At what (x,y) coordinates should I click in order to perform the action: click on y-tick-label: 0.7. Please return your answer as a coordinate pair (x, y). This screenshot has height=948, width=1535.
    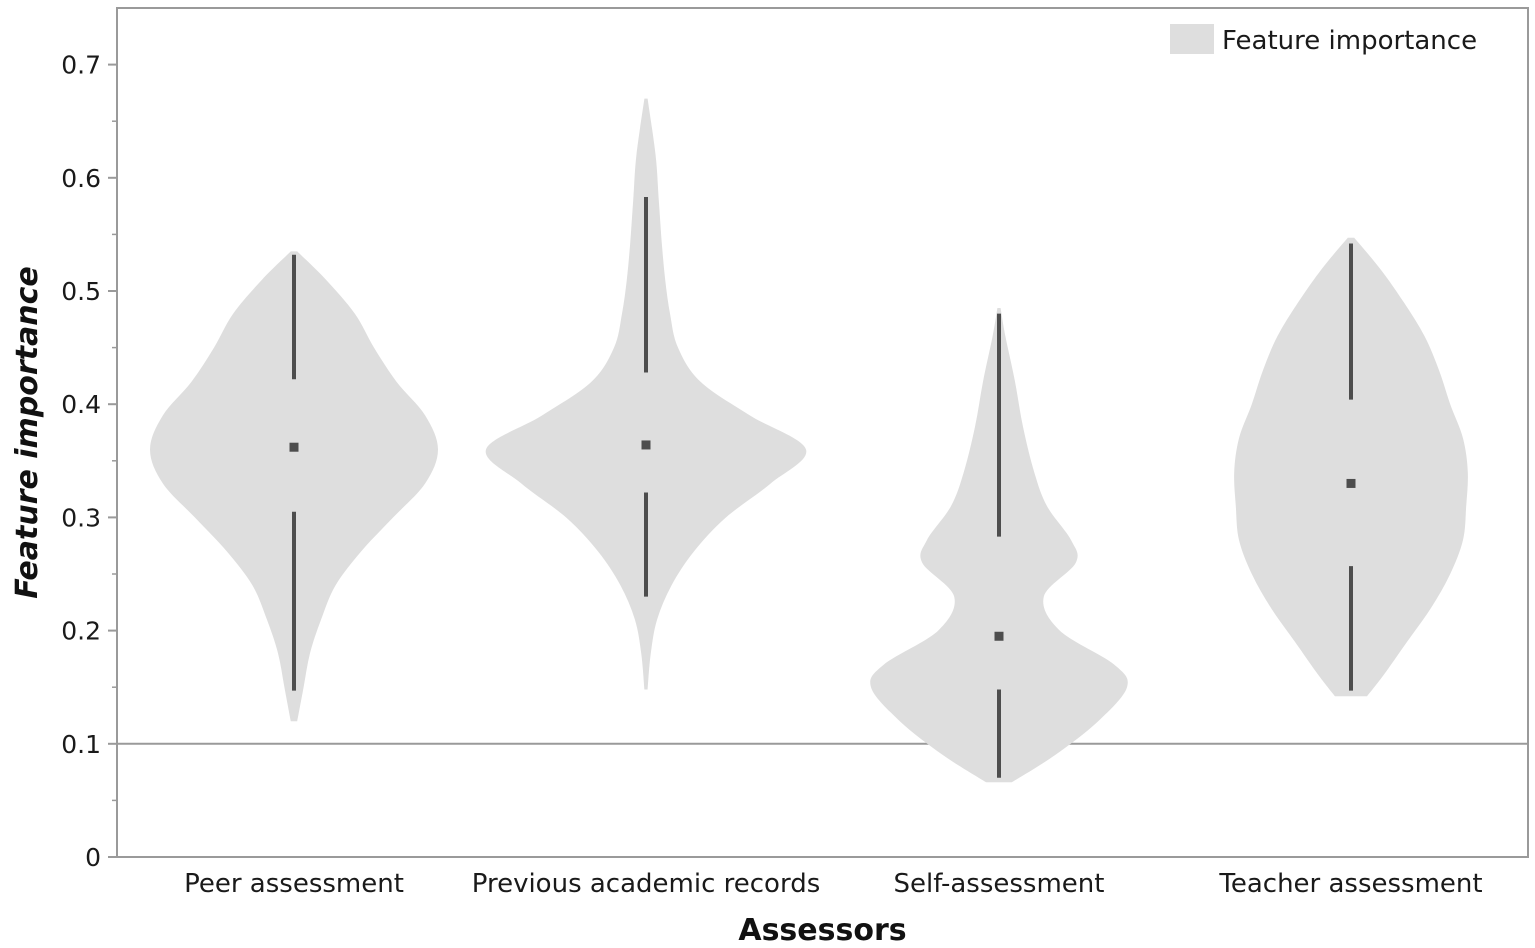
    Looking at the image, I should click on (81, 65).